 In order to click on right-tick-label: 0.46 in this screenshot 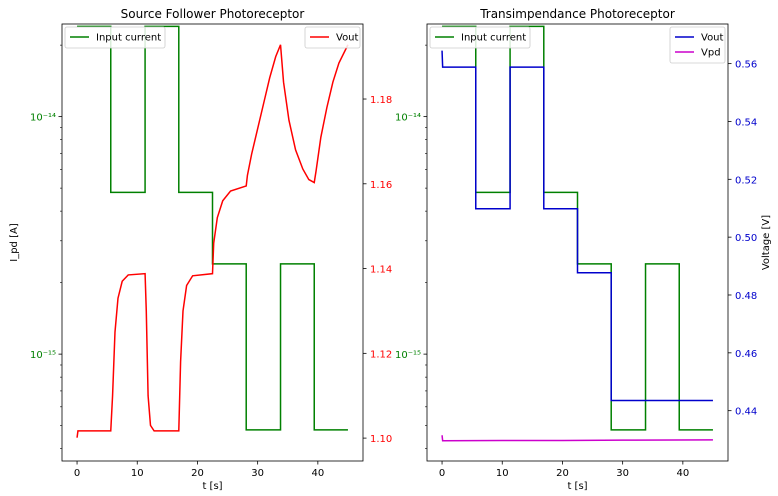, I will do `click(746, 354)`.